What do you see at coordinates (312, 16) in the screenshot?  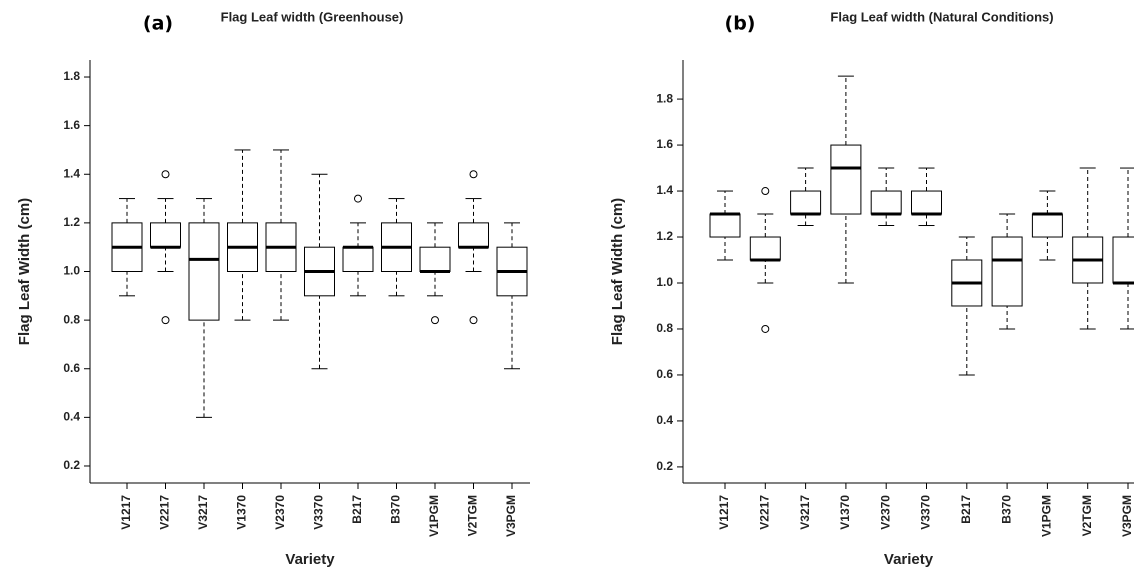 I see `chart-title: Flag Leaf width (Greenhouse)` at bounding box center [312, 16].